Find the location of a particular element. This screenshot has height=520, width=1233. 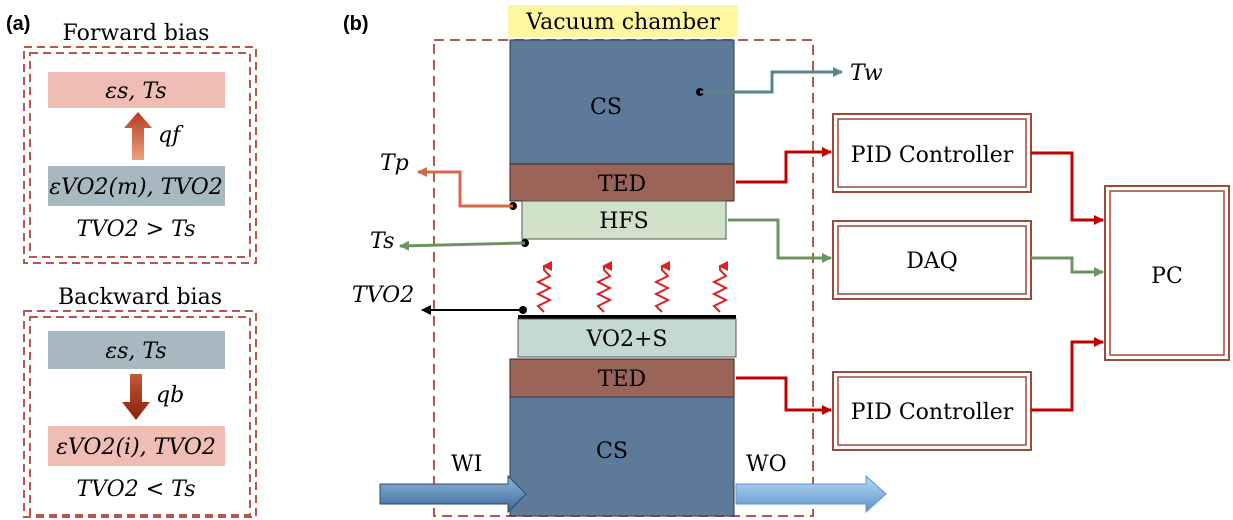

pid-controller-bottom is located at coordinates (932, 411).